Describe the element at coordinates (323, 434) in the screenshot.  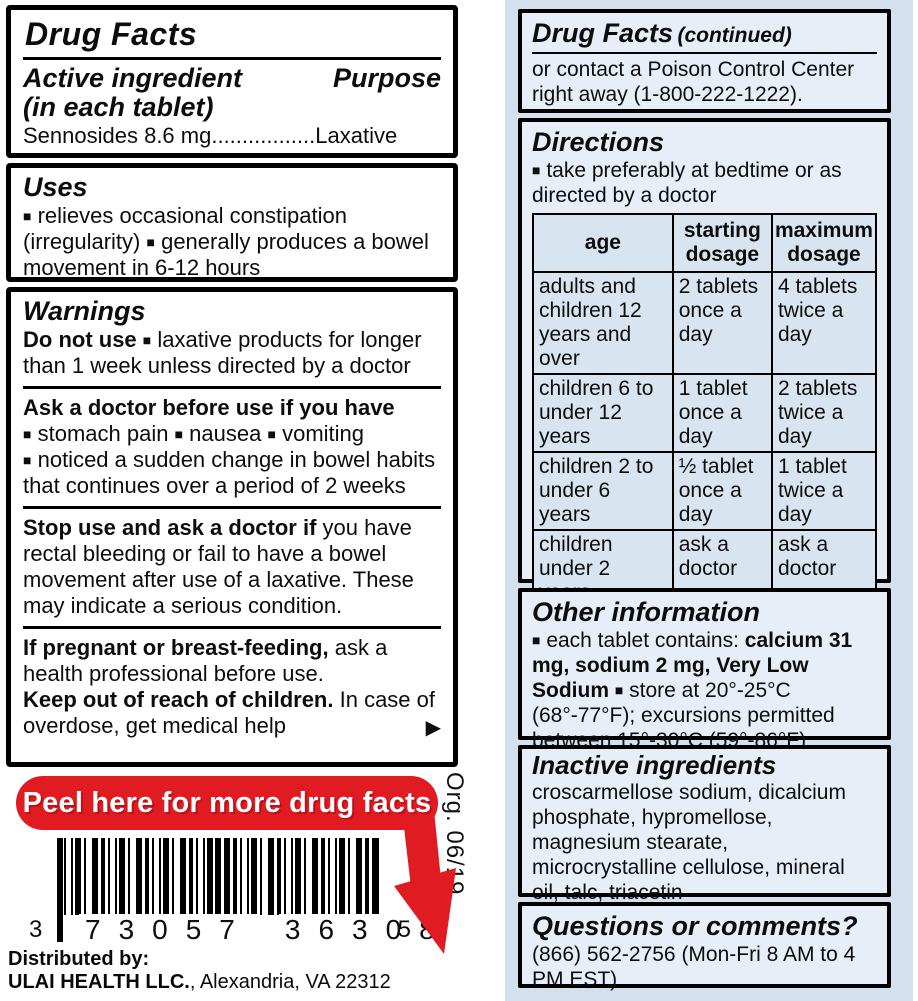
I see `ask-bullet-3: vomiting` at that location.